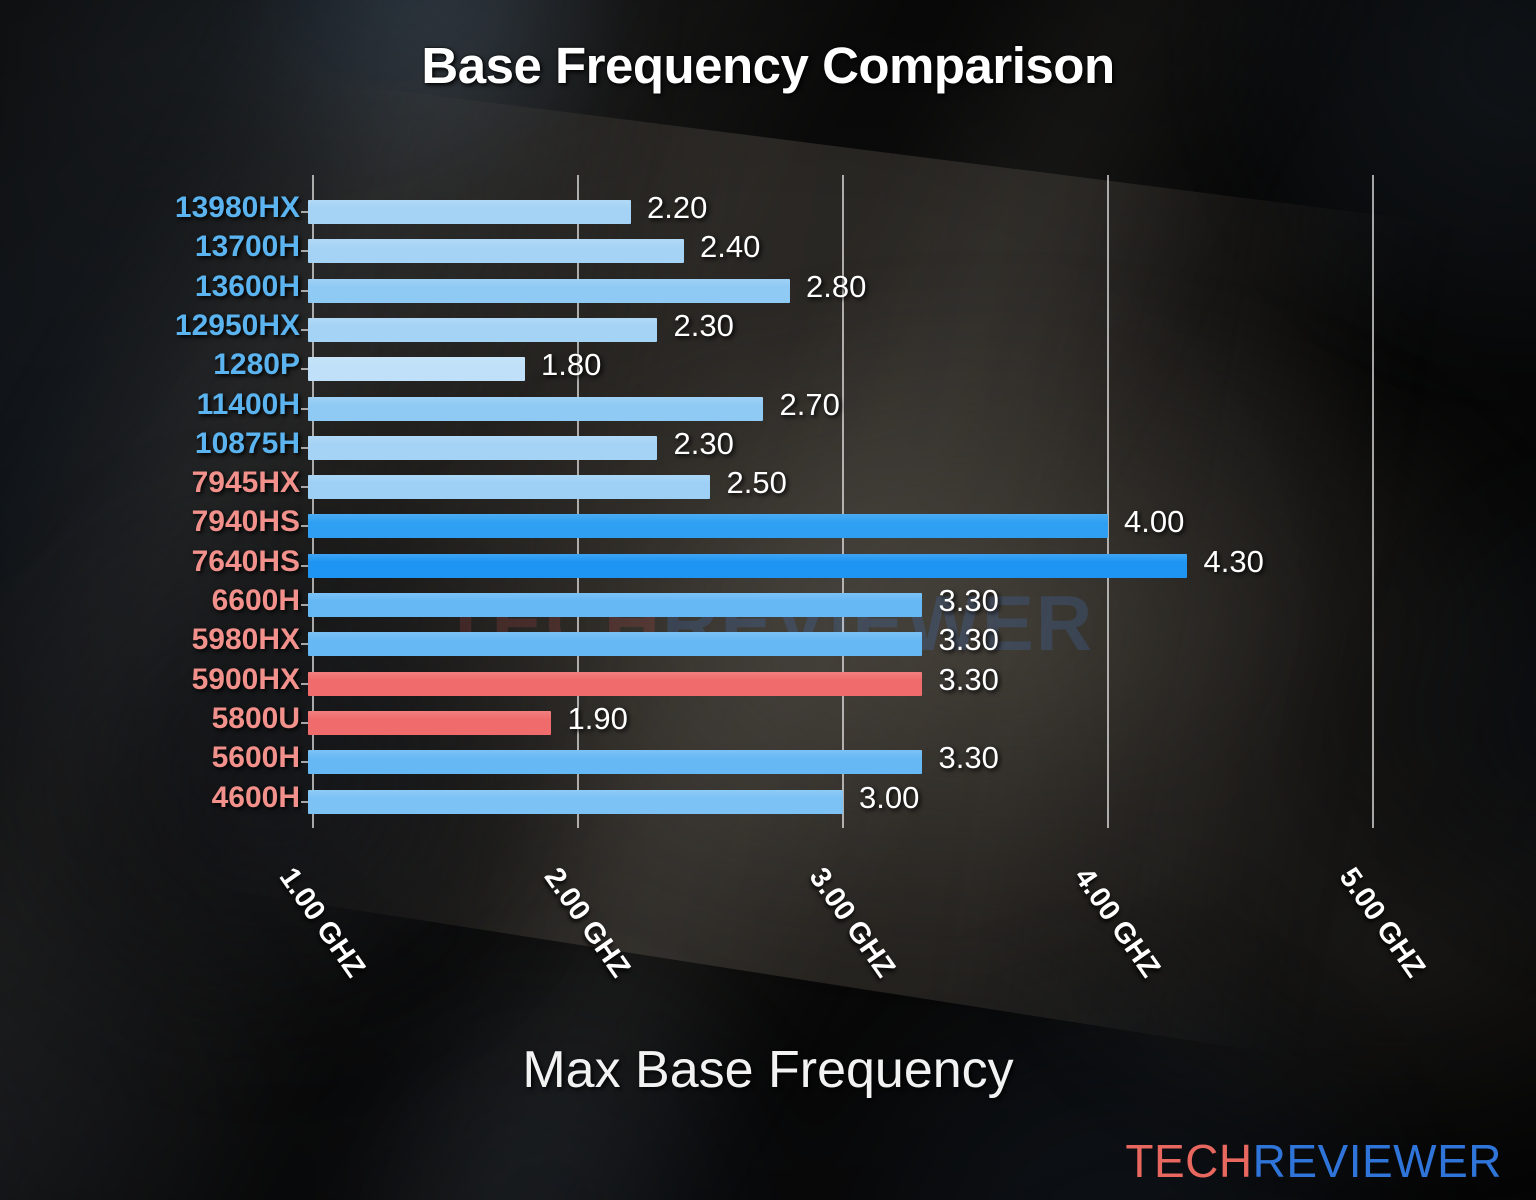  I want to click on x-tick-label: 1.00 GHZ, so click(322, 923).